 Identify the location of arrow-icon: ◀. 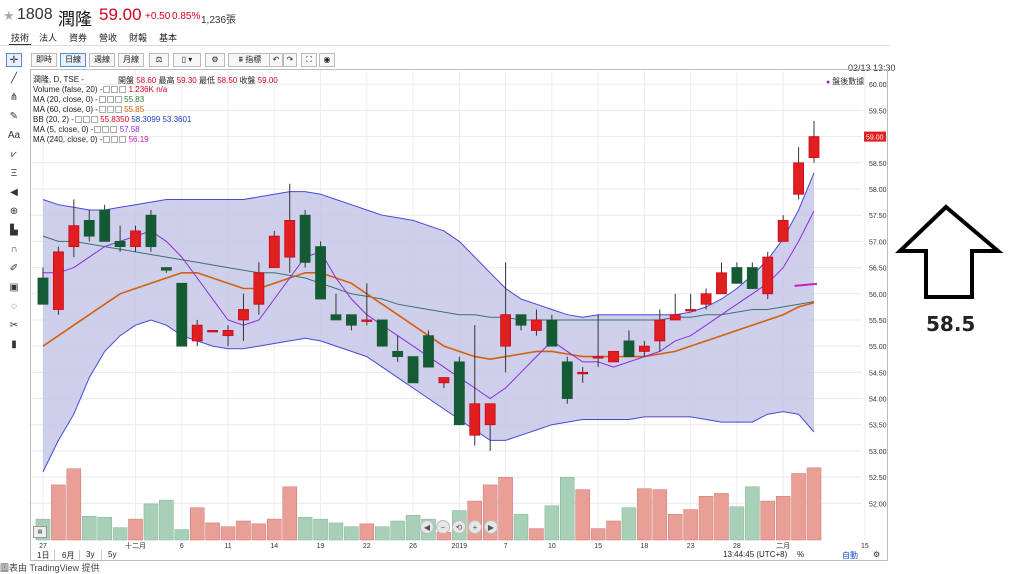
(14, 192).